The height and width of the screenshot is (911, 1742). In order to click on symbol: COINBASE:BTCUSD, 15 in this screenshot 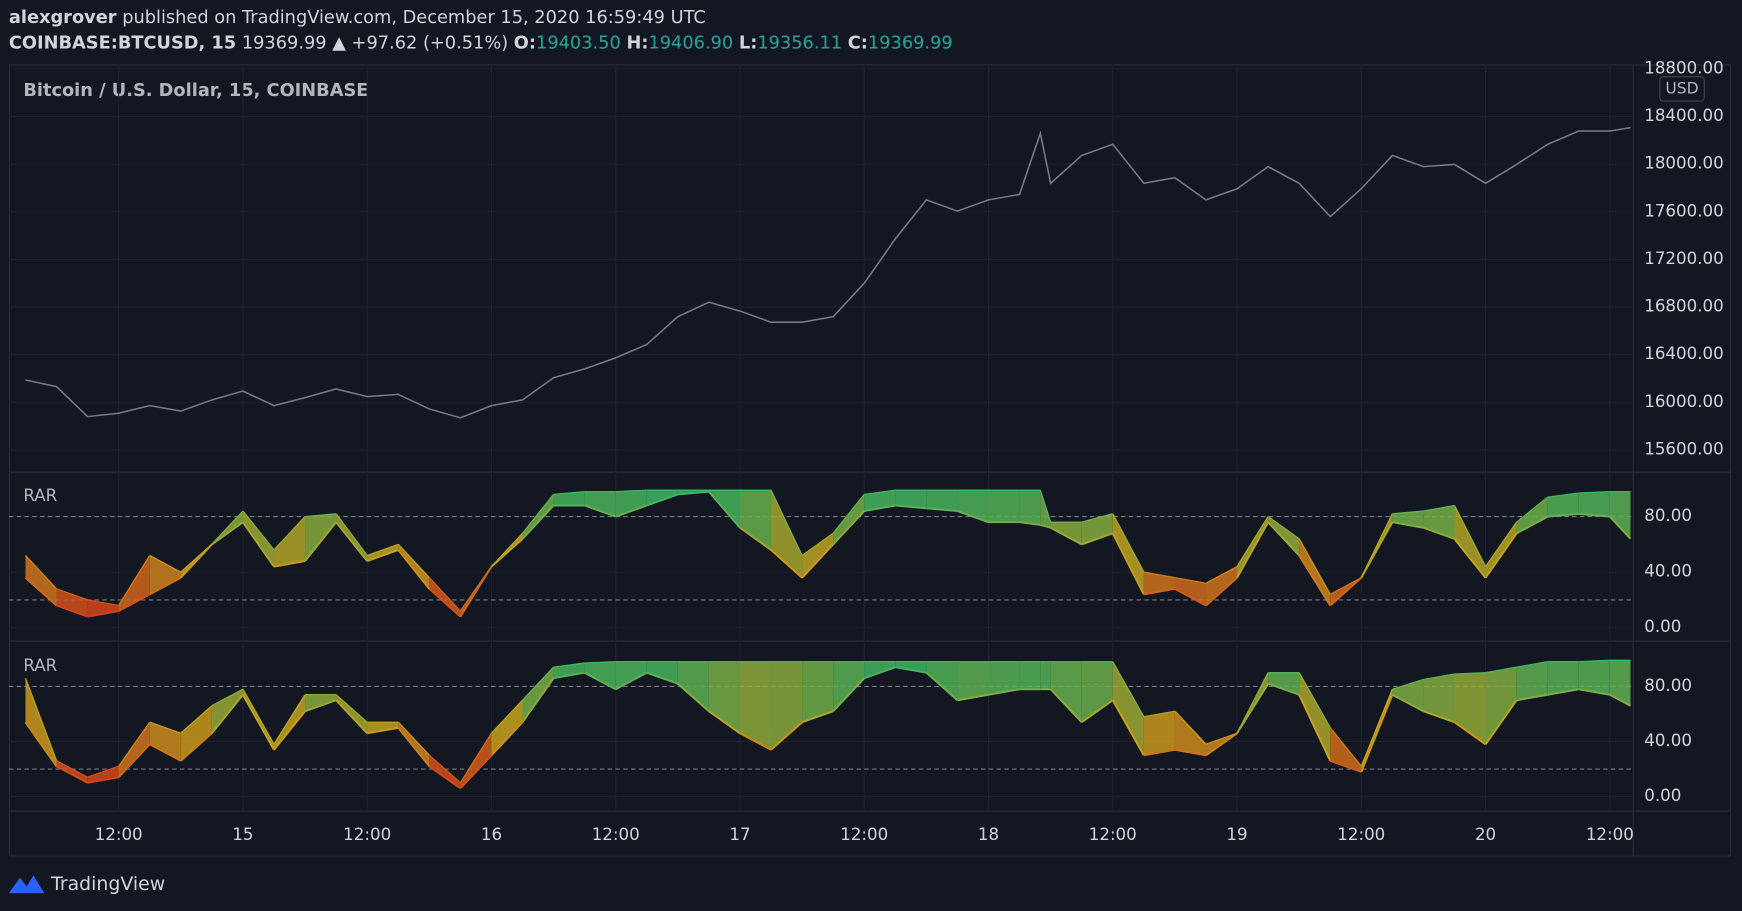, I will do `click(122, 43)`.